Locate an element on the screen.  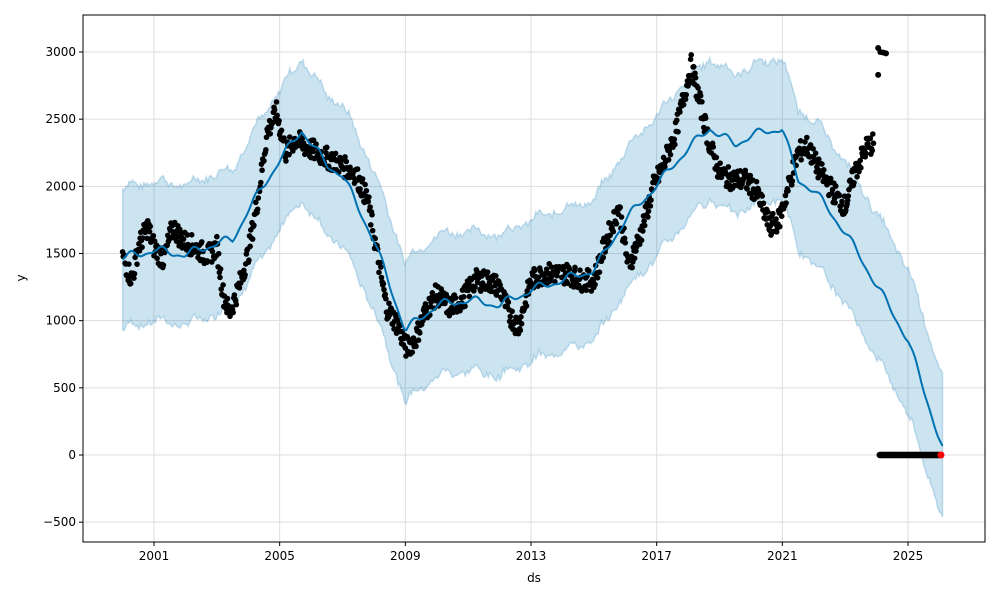
y-tick-label: 2500 is located at coordinates (60, 119).